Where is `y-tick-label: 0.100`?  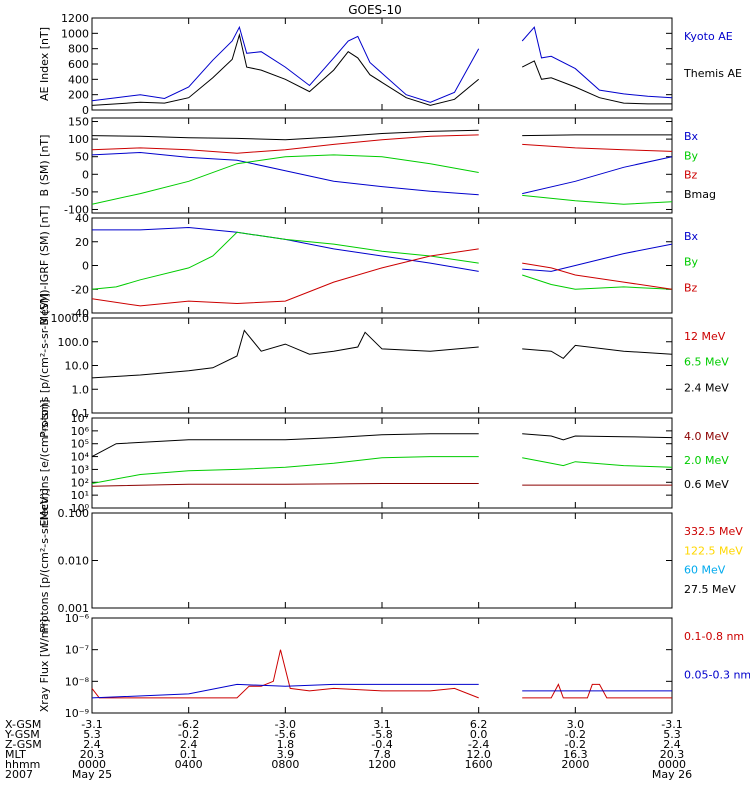 y-tick-label: 0.100 is located at coordinates (74, 513).